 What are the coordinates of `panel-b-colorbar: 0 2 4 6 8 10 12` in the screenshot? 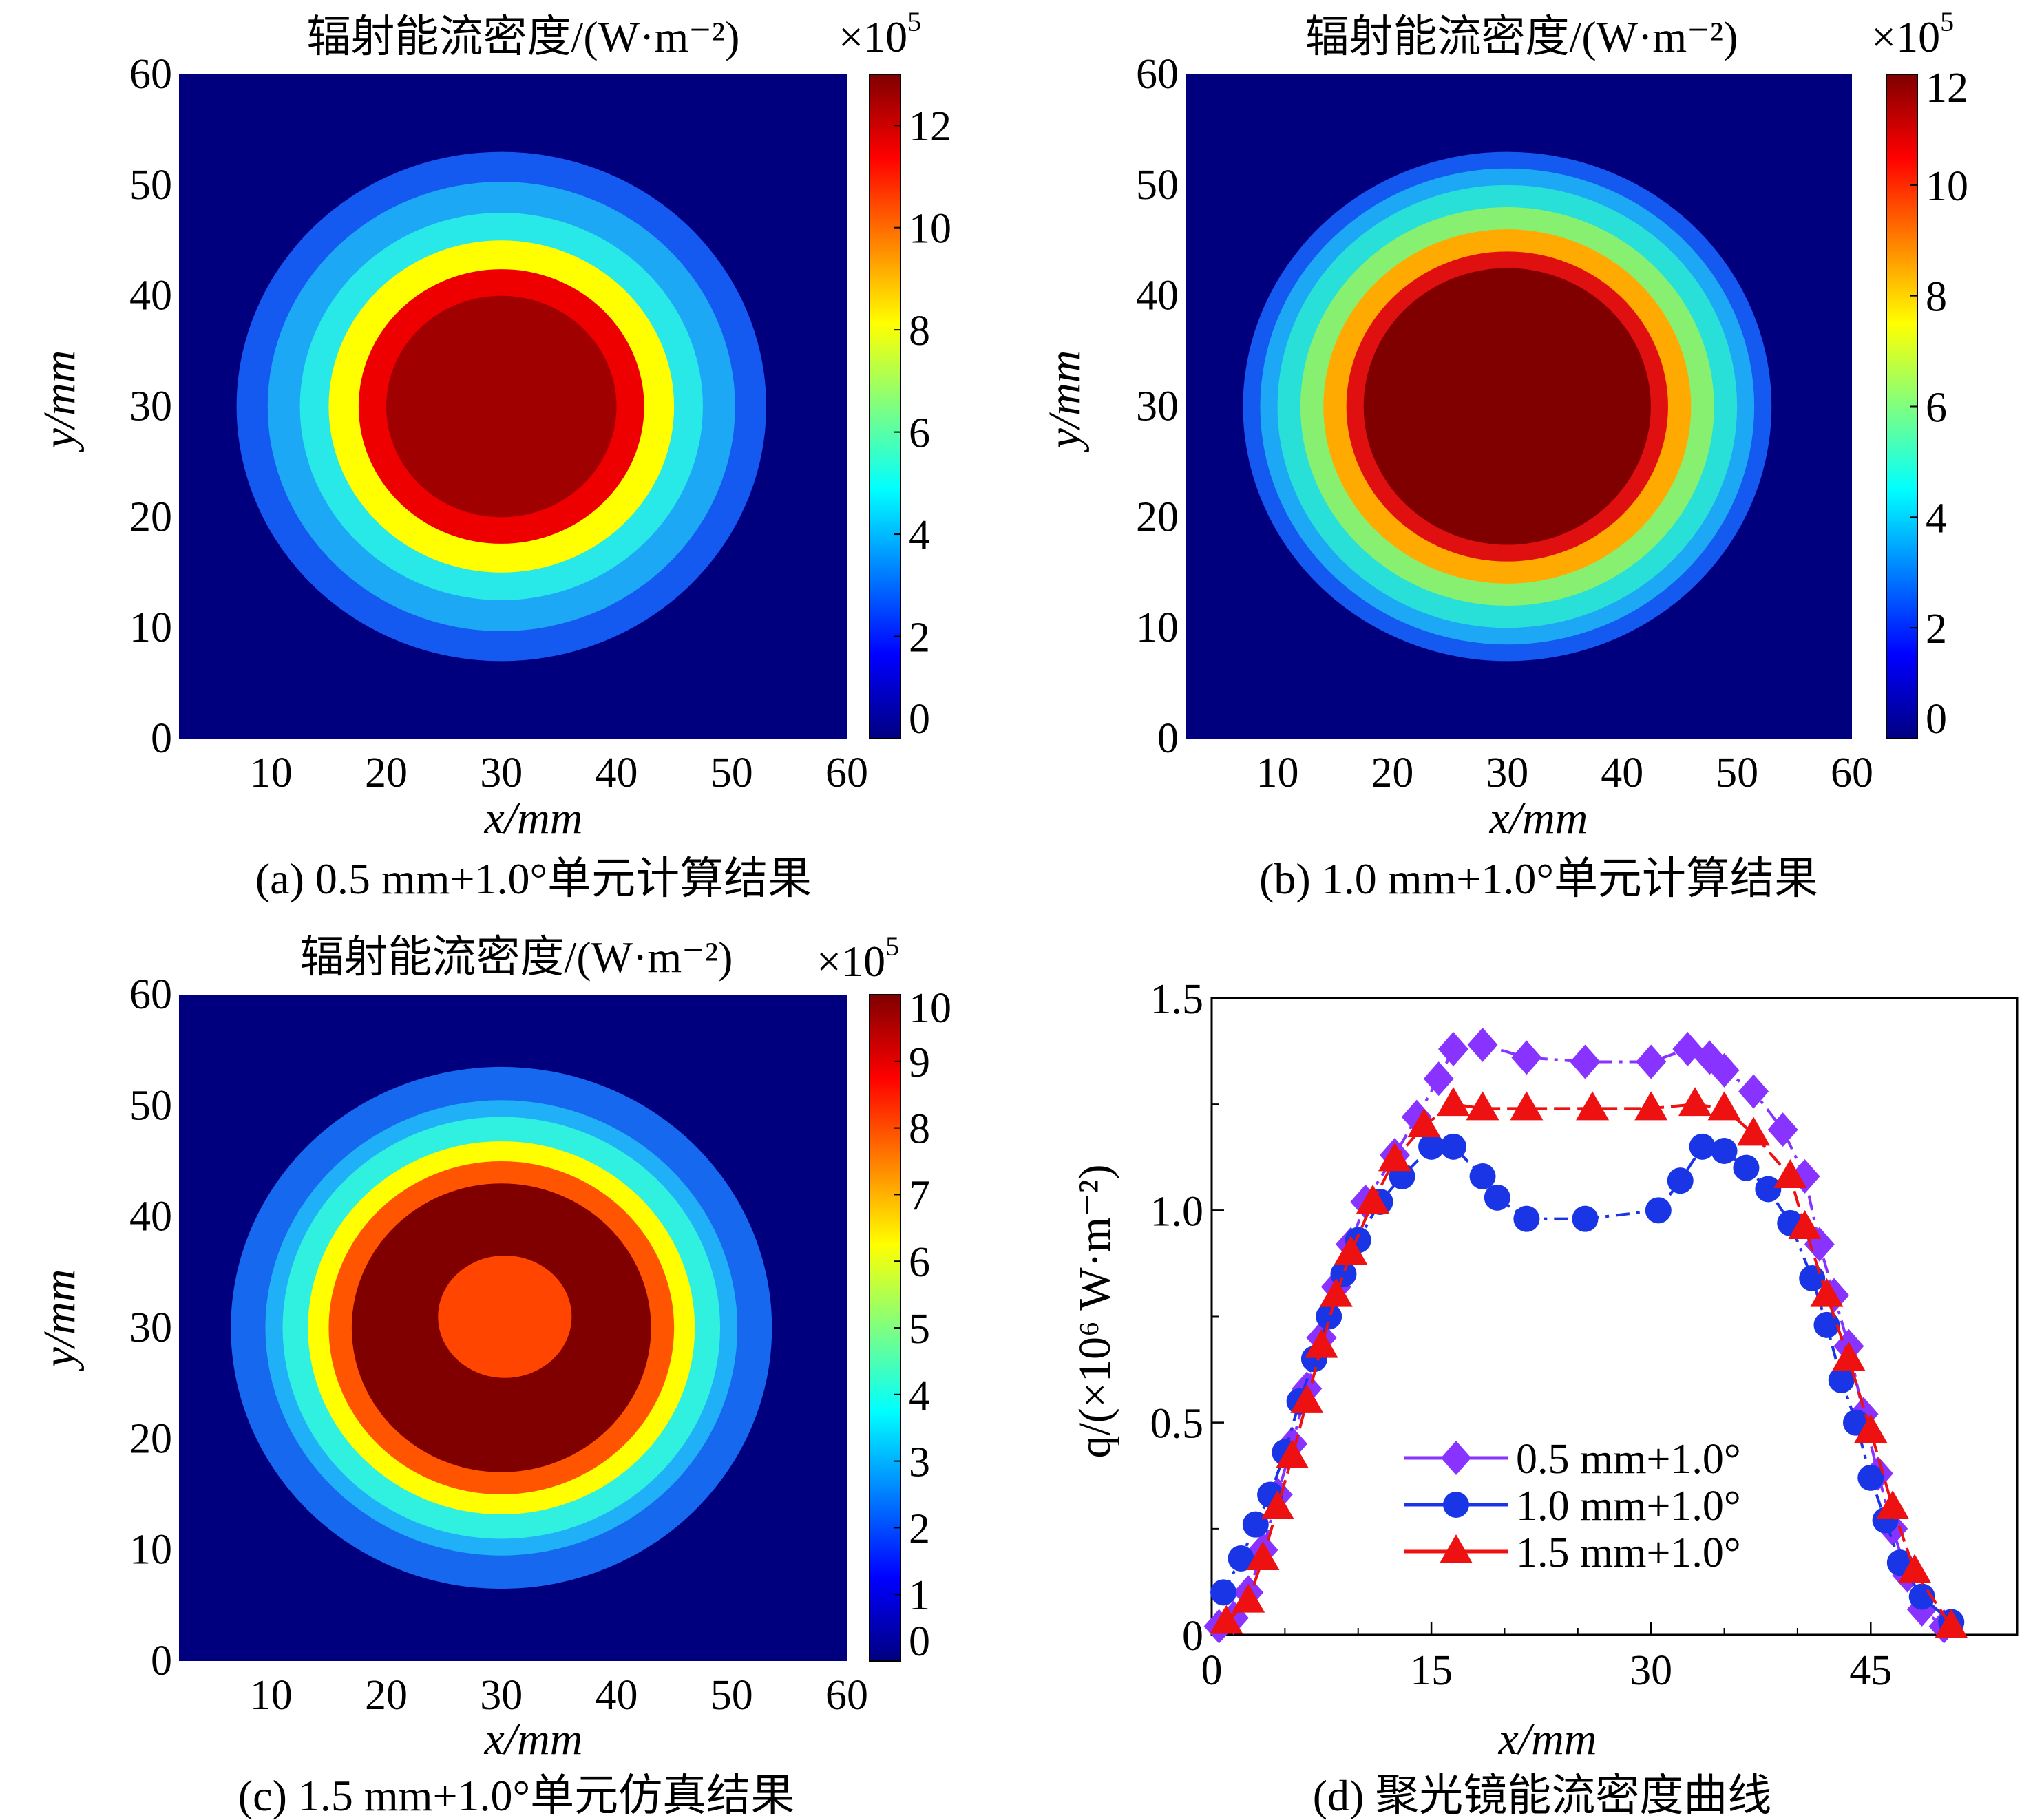 It's located at (1927, 404).